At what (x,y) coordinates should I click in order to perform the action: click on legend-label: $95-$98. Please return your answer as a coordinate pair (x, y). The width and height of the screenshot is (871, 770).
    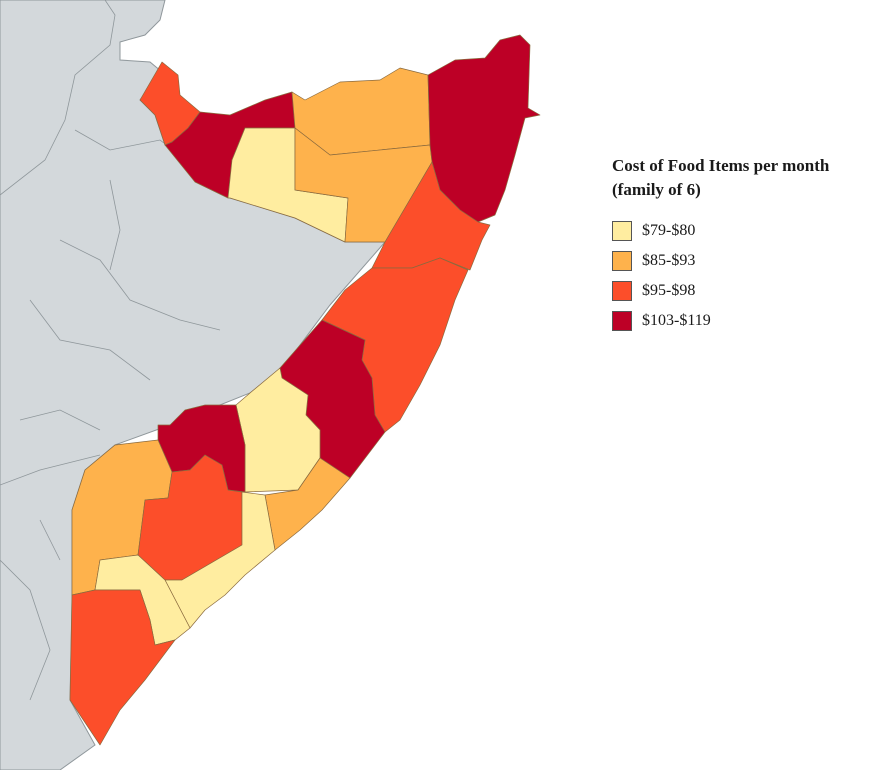
    Looking at the image, I should click on (669, 290).